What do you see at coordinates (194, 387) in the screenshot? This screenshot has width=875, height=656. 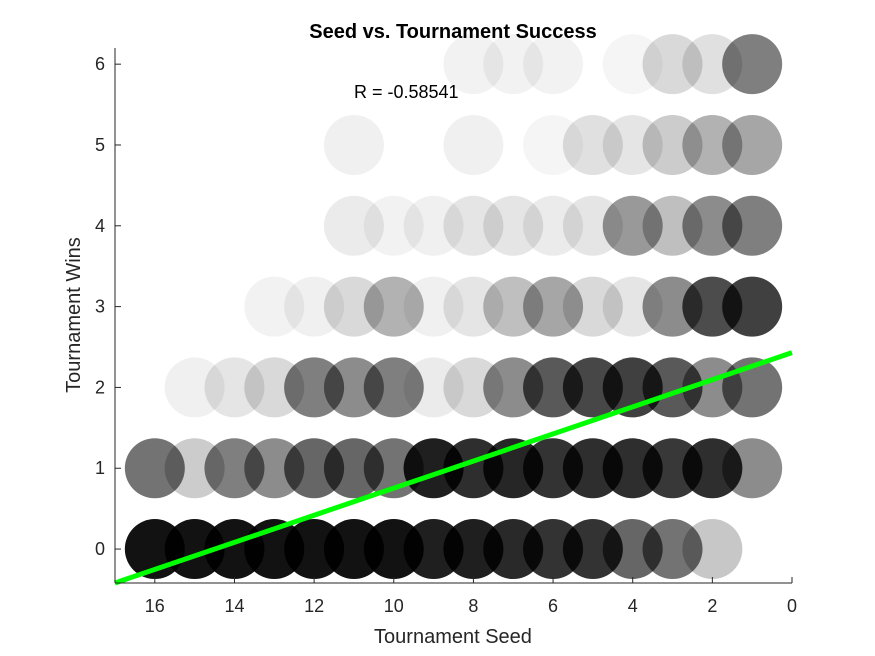 I see `scatter-point-seed15-wins2` at bounding box center [194, 387].